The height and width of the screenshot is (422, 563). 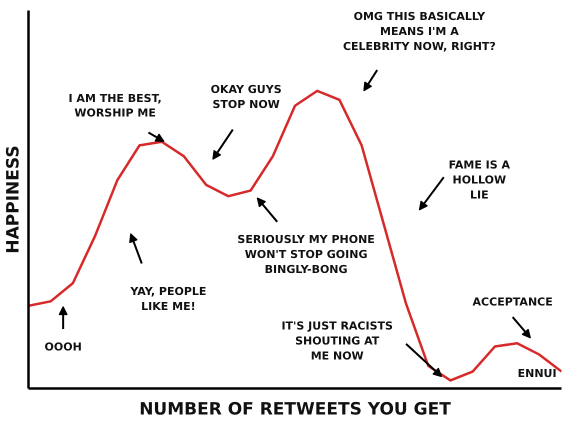 What do you see at coordinates (14, 199) in the screenshot?
I see `y-axis-title: HAPPINESS` at bounding box center [14, 199].